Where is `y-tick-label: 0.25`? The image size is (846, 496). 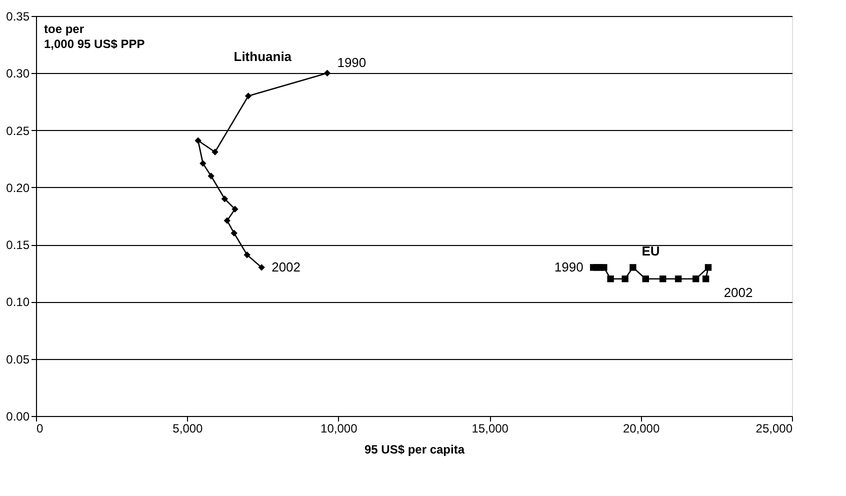 y-tick-label: 0.25 is located at coordinates (18, 131).